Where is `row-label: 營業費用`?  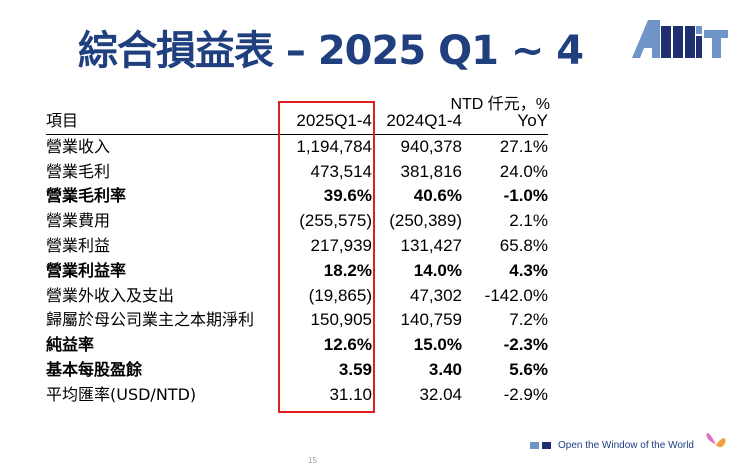
row-label: 營業費用 is located at coordinates (78, 221).